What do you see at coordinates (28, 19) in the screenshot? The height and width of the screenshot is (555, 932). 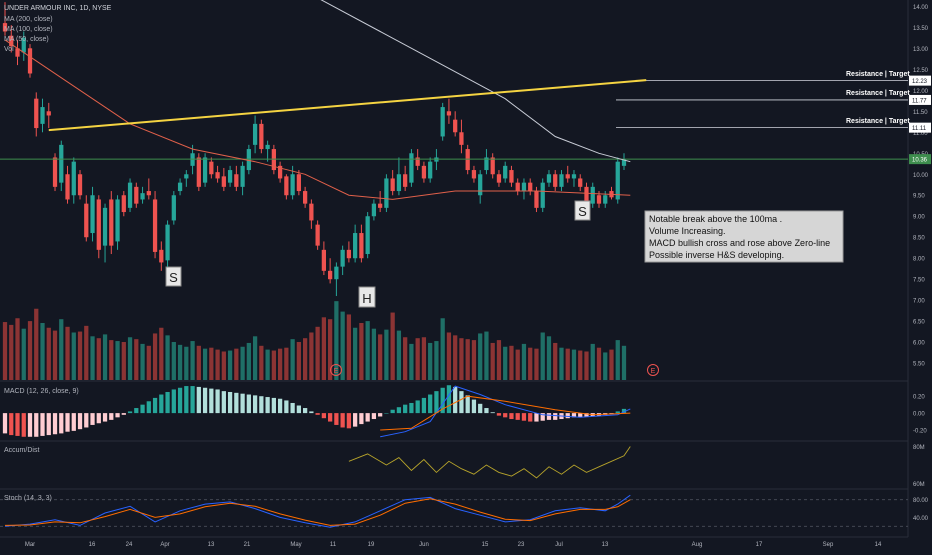 I see `ma200-legend: MA (200, close)` at bounding box center [28, 19].